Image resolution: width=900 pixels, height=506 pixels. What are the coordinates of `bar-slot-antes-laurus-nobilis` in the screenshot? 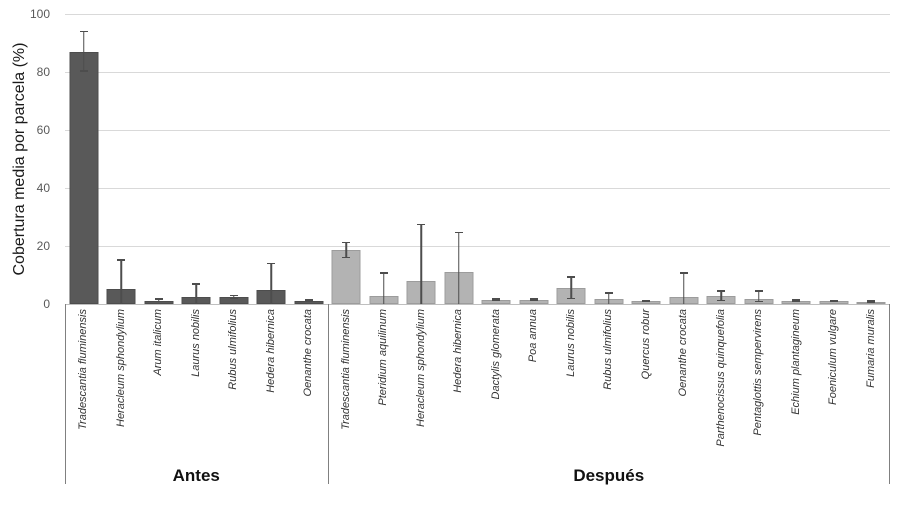 It's located at (197, 159).